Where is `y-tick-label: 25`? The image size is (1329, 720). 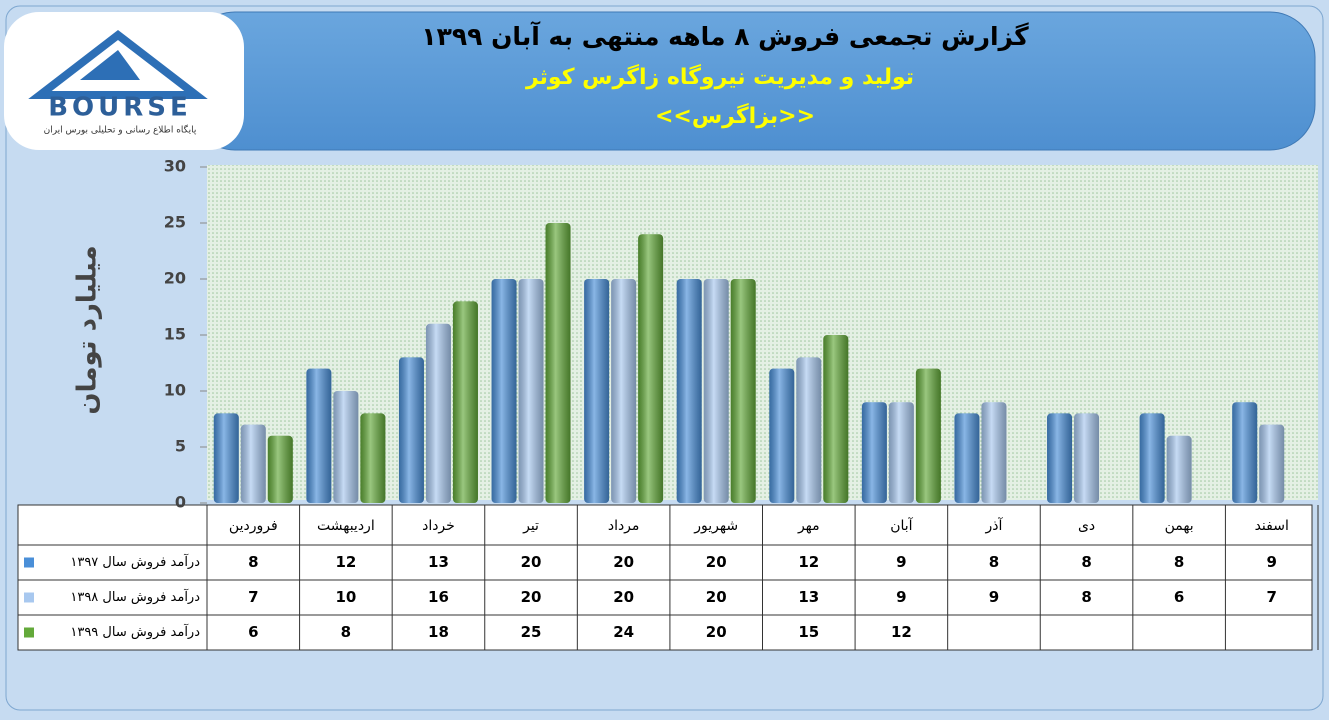 y-tick-label: 25 is located at coordinates (175, 222).